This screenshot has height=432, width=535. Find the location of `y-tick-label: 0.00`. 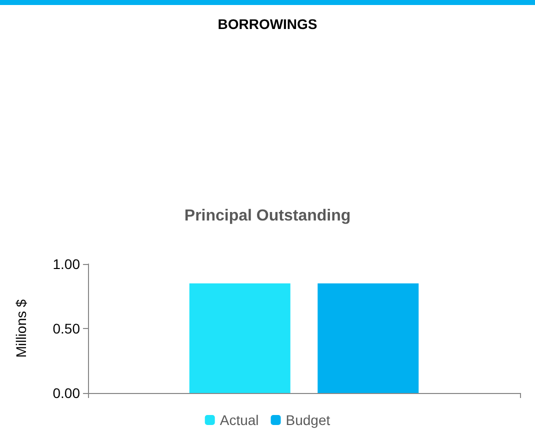

y-tick-label: 0.00 is located at coordinates (66, 393).